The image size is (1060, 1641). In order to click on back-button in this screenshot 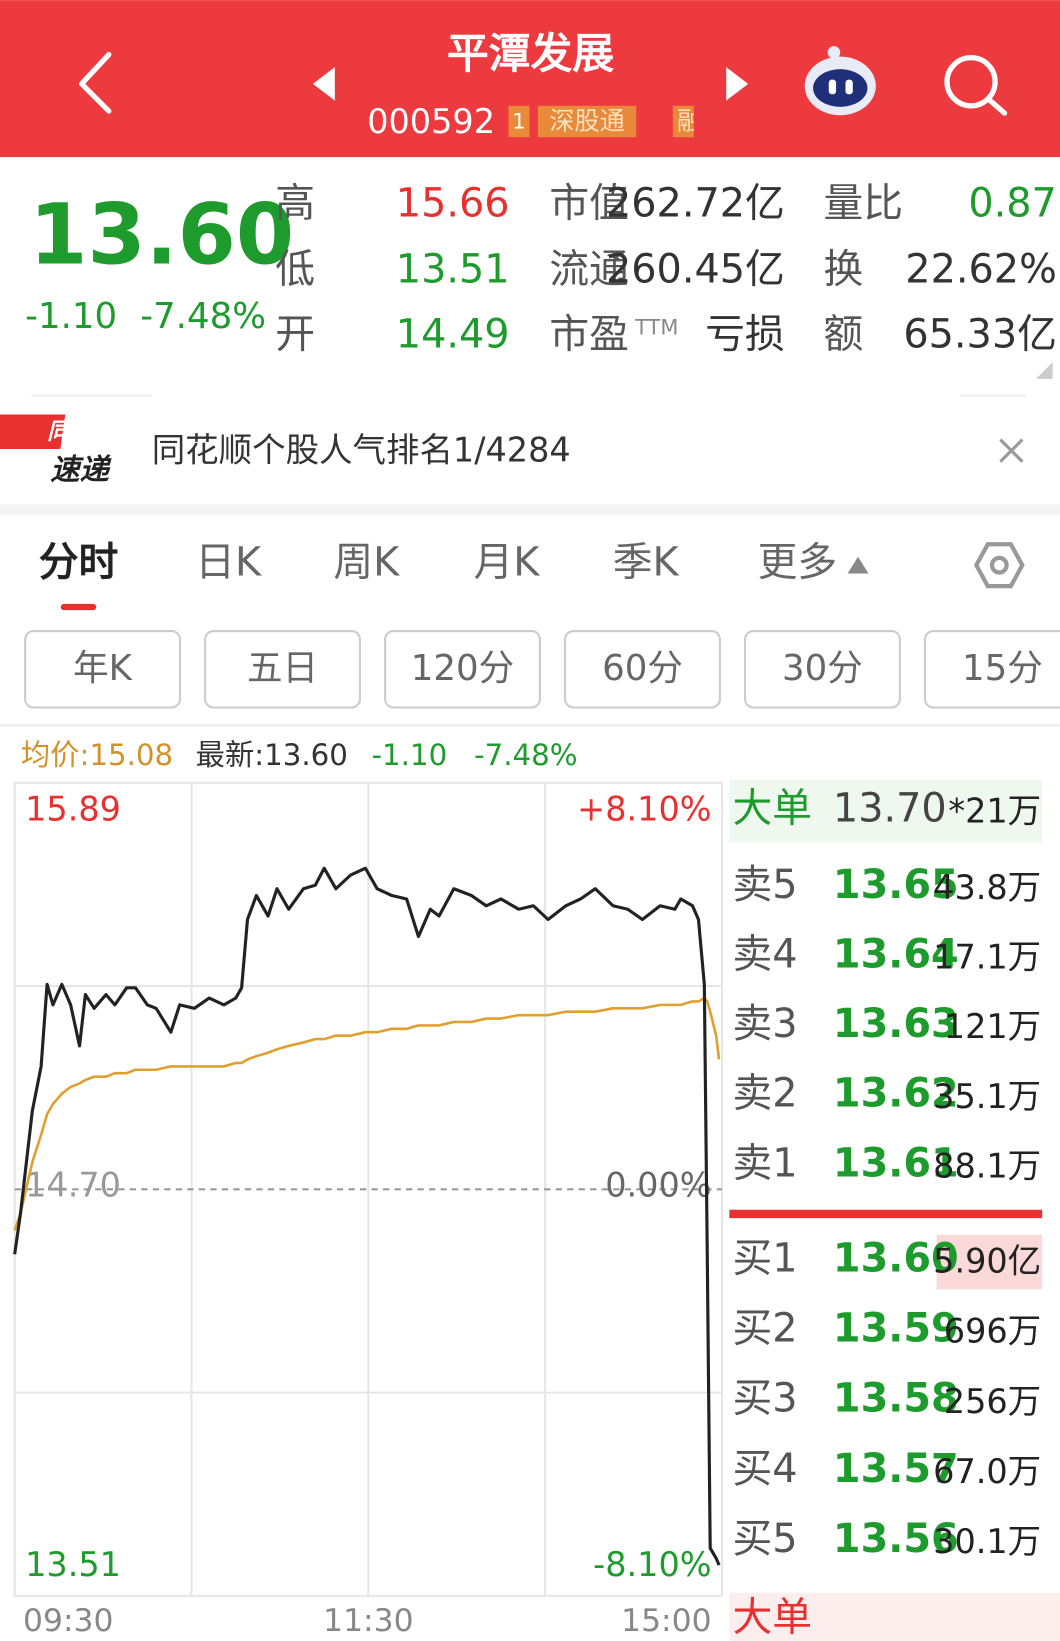, I will do `click(95, 82)`.